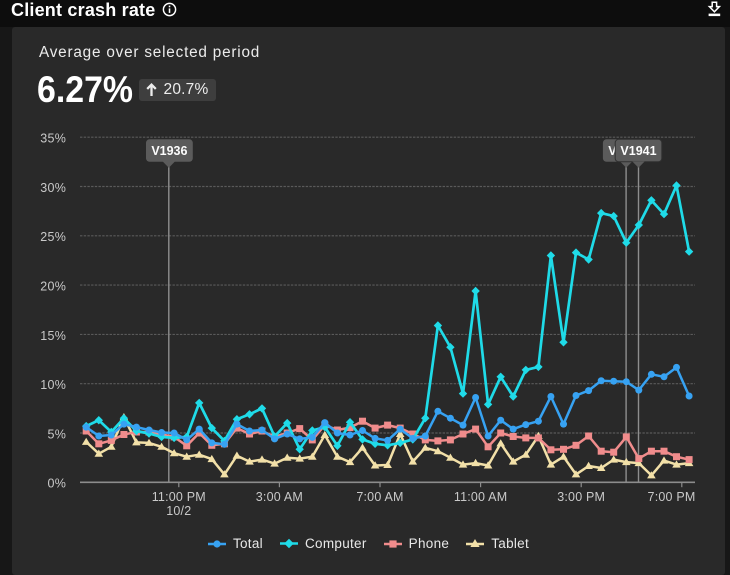 The image size is (730, 575). Describe the element at coordinates (53, 385) in the screenshot. I see `svg-text: 10%` at that location.